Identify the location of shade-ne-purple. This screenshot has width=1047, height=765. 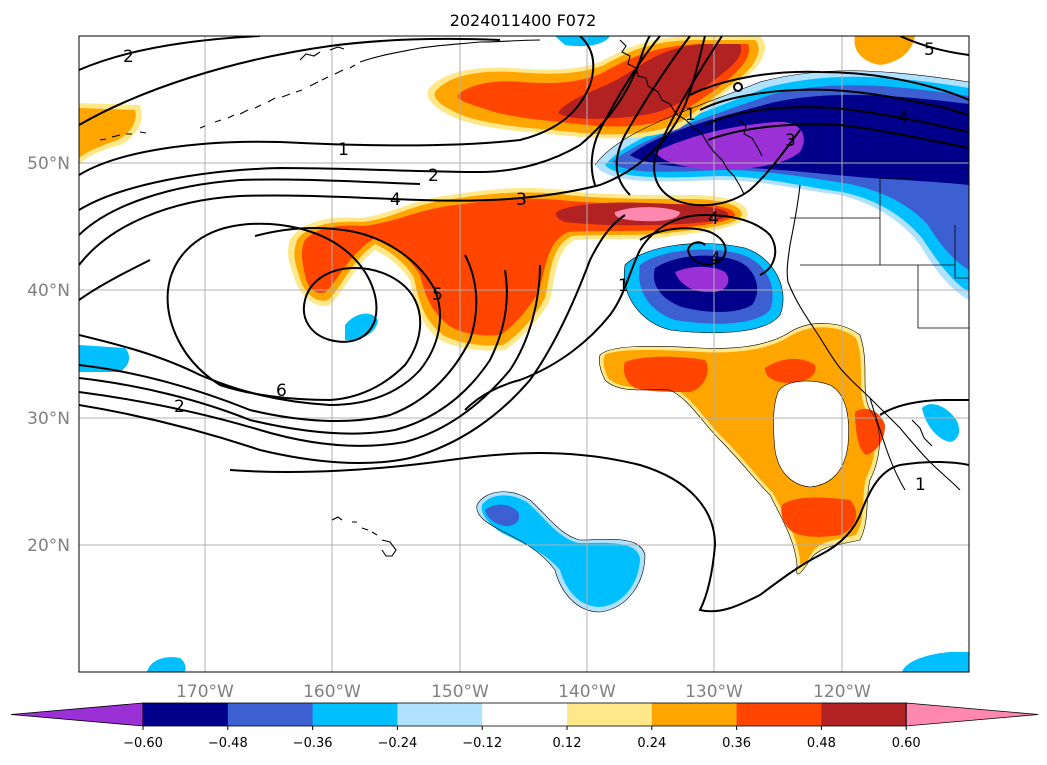
(729, 145).